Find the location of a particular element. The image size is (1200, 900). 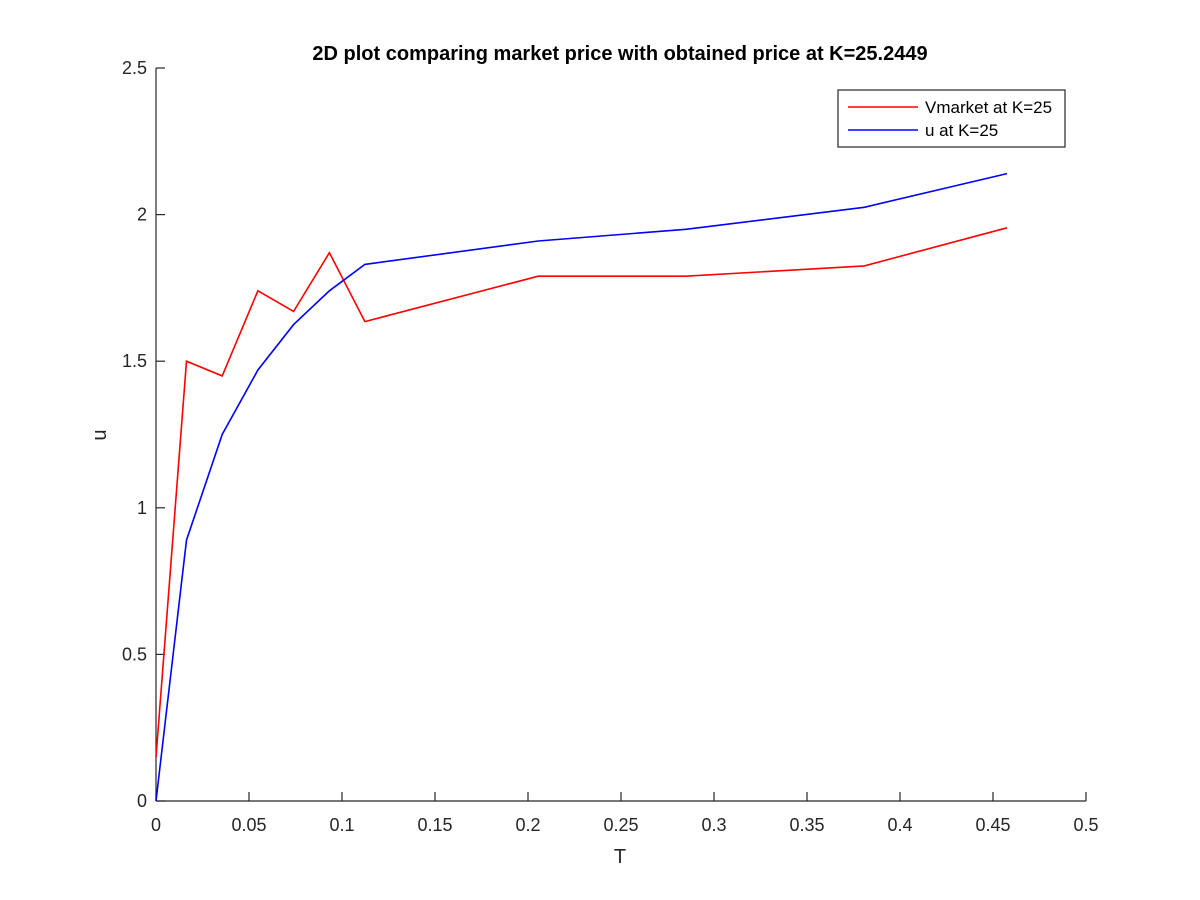

y-tick-label: 0 is located at coordinates (142, 801).